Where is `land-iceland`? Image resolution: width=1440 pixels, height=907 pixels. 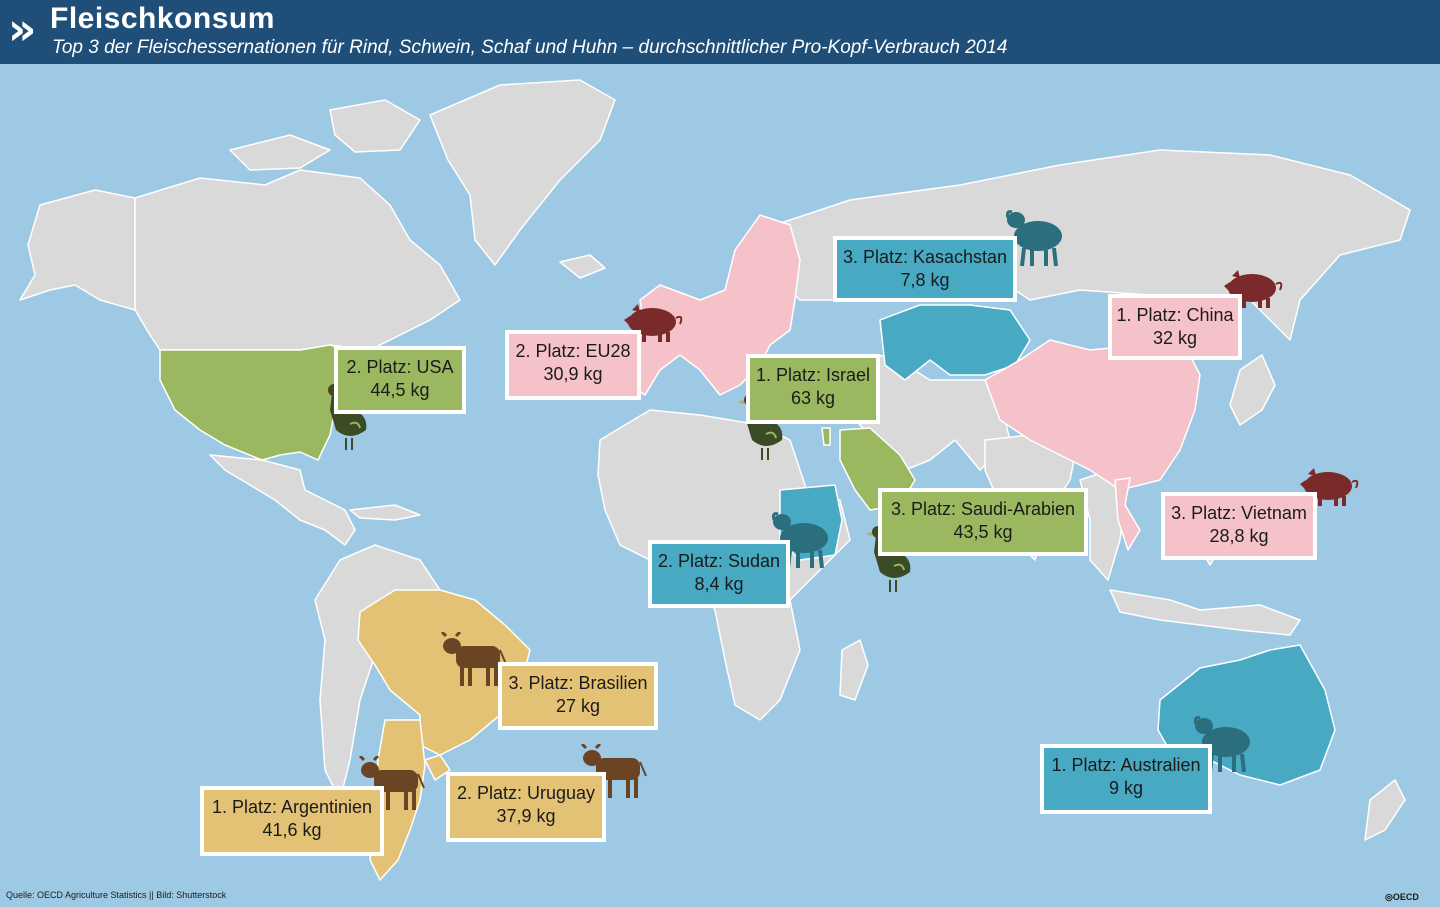 land-iceland is located at coordinates (582, 266).